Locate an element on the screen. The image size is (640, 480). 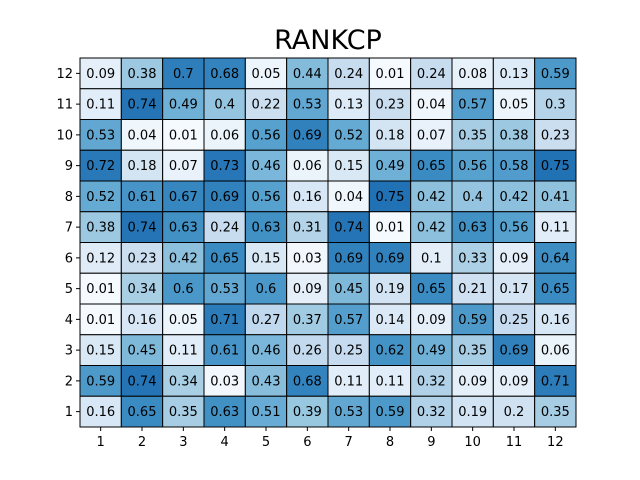
cell-value-label: 0.68 is located at coordinates (307, 381).